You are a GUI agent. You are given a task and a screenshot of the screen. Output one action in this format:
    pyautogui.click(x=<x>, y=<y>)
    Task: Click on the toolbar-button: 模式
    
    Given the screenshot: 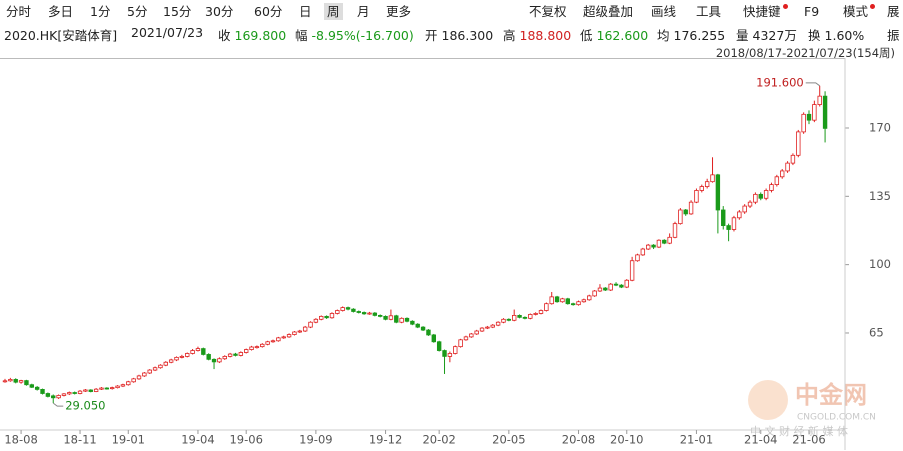 What is the action you would take?
    pyautogui.click(x=856, y=11)
    